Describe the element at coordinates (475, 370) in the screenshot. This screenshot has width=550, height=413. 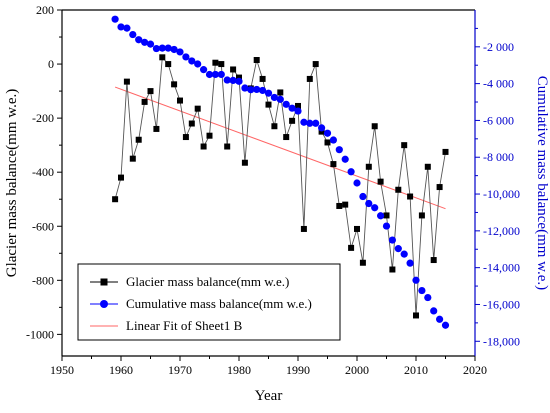
I see `x-tick-label: 2020` at that location.